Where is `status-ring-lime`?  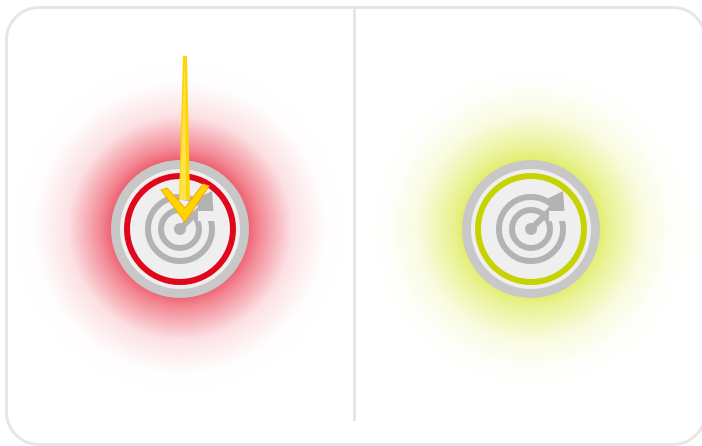 status-ring-lime is located at coordinates (531, 229).